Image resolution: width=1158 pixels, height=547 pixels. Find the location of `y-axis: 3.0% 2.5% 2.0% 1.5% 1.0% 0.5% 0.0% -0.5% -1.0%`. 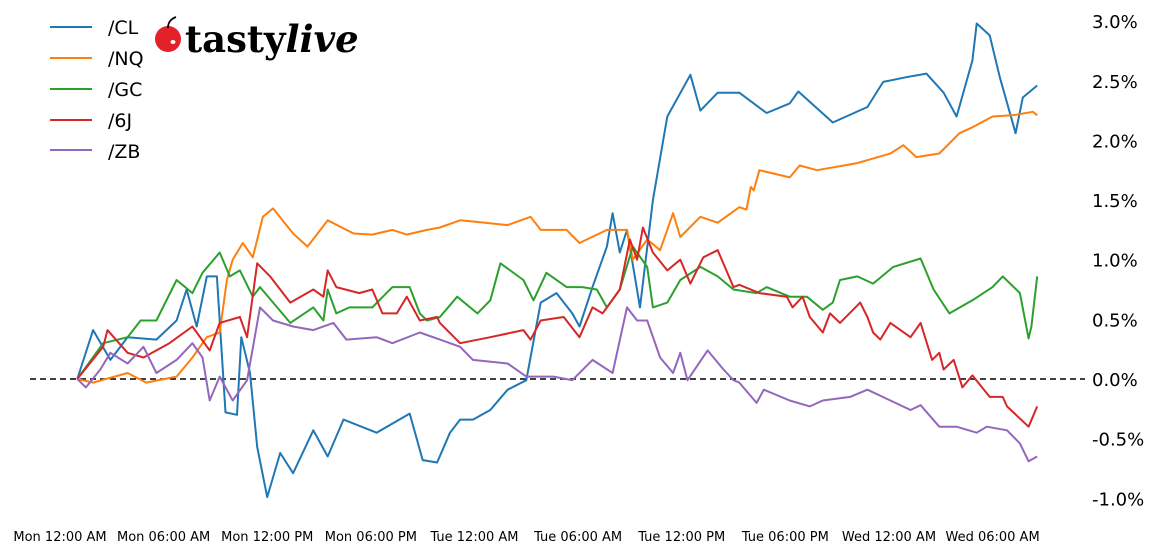

y-axis: 3.0% 2.5% 2.0% 1.5% 1.0% 0.5% 0.0% -0.5% -1.0% is located at coordinates (1118, 261).